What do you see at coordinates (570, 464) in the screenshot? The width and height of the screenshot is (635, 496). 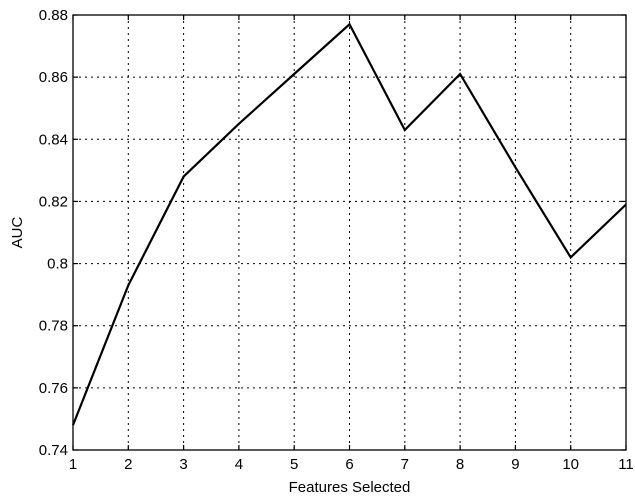 I see `x-tick-label: 10` at bounding box center [570, 464].